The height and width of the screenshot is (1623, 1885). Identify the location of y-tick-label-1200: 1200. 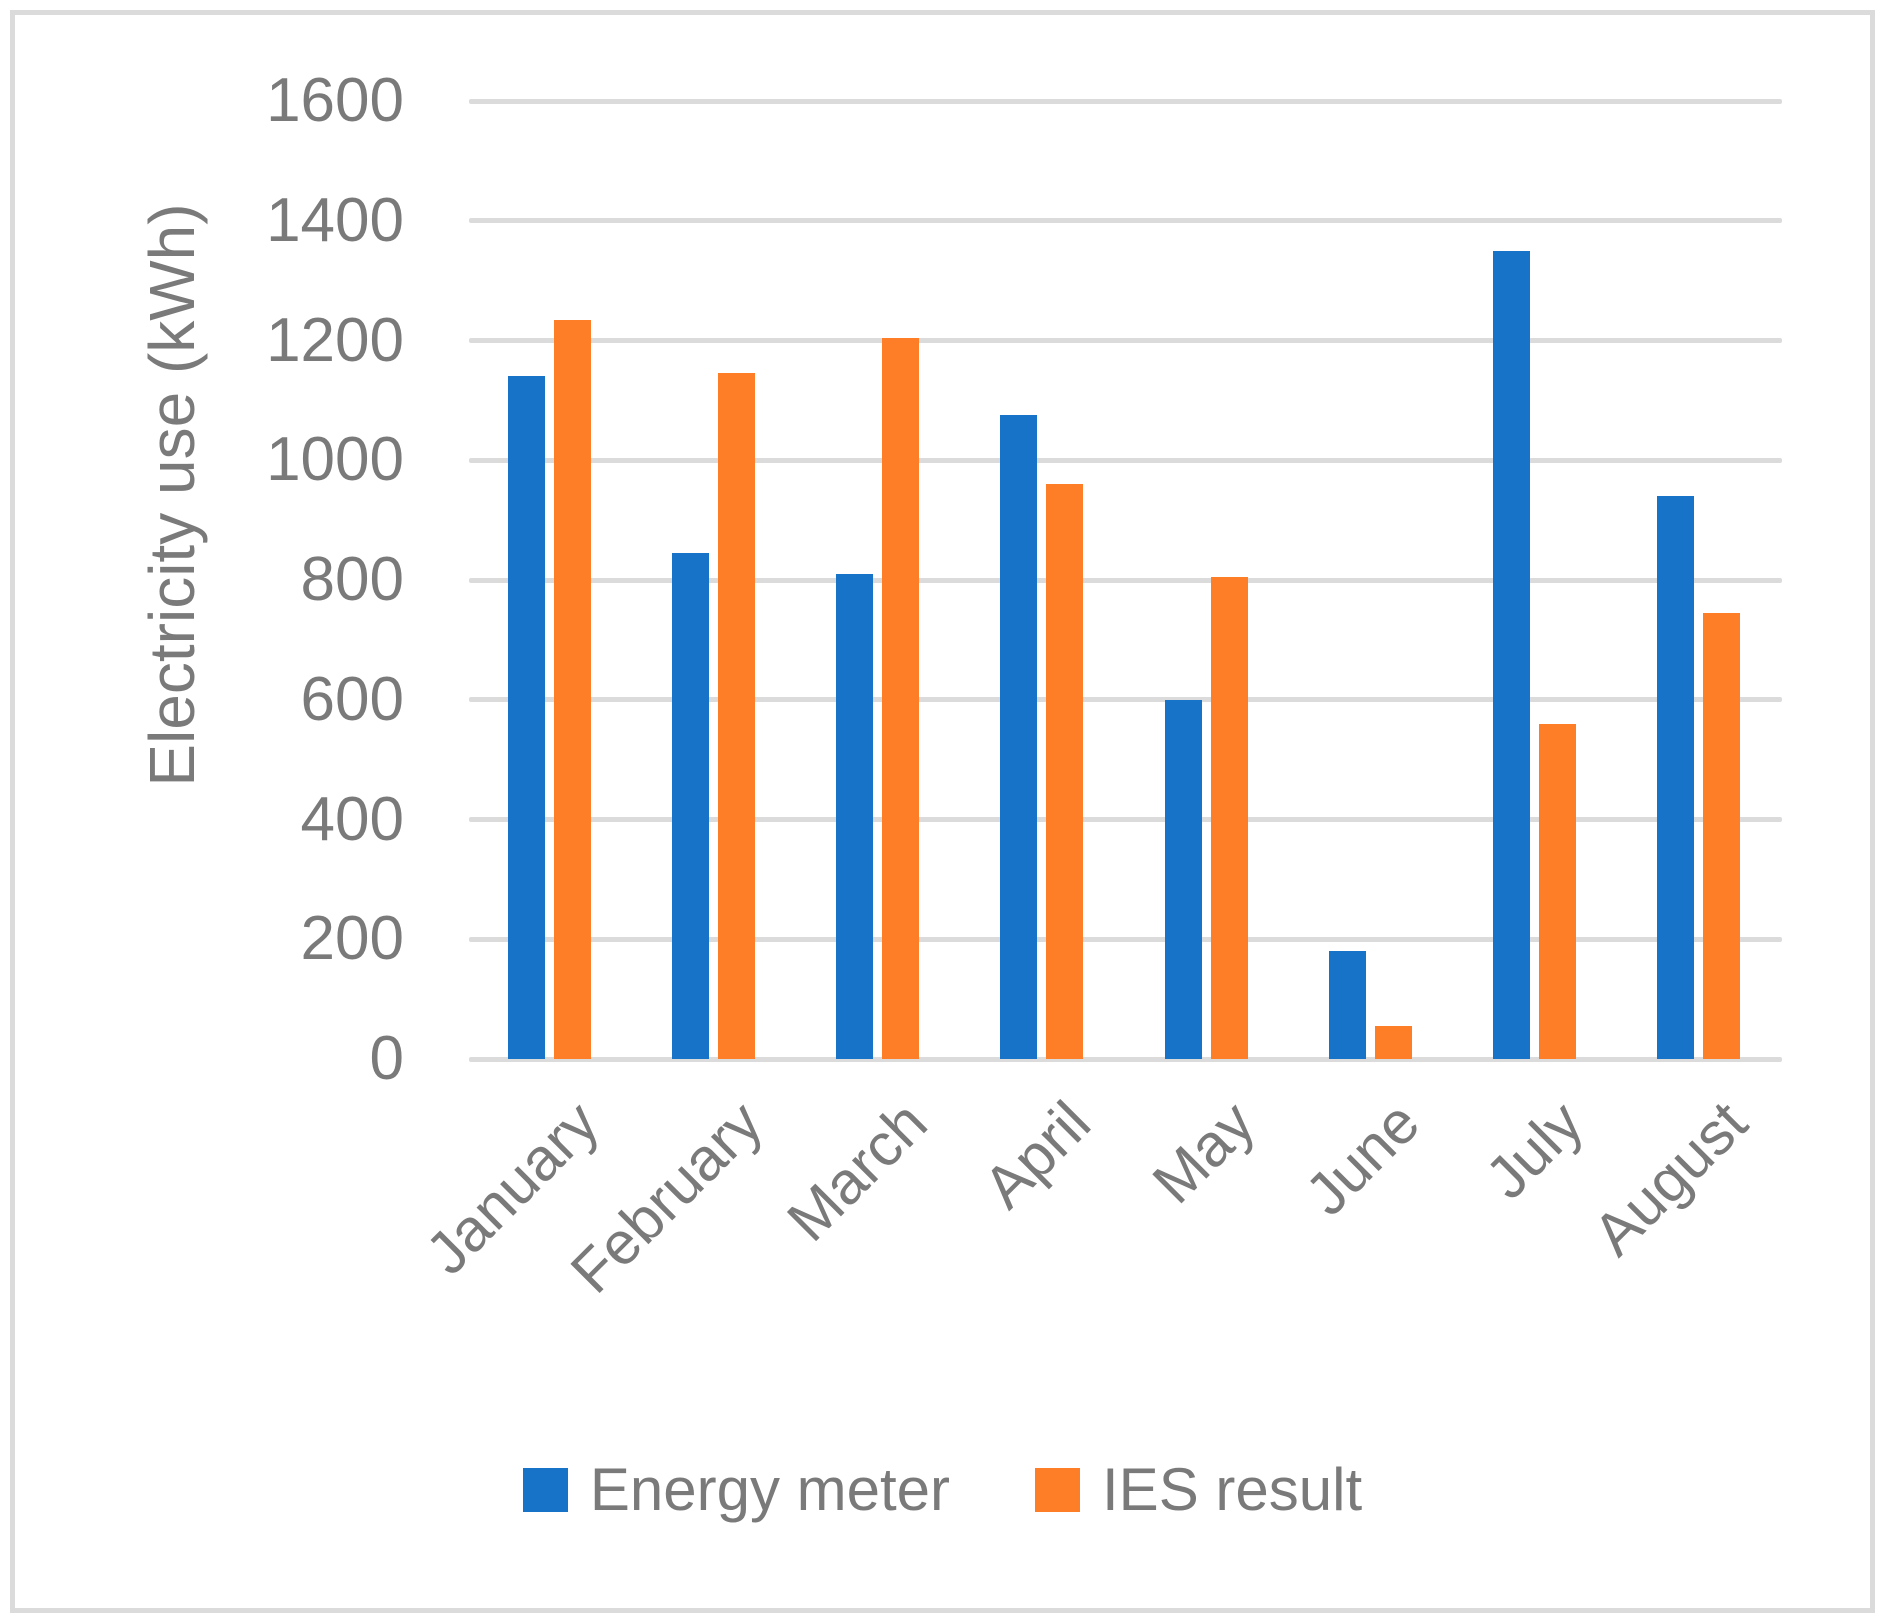
(335, 340).